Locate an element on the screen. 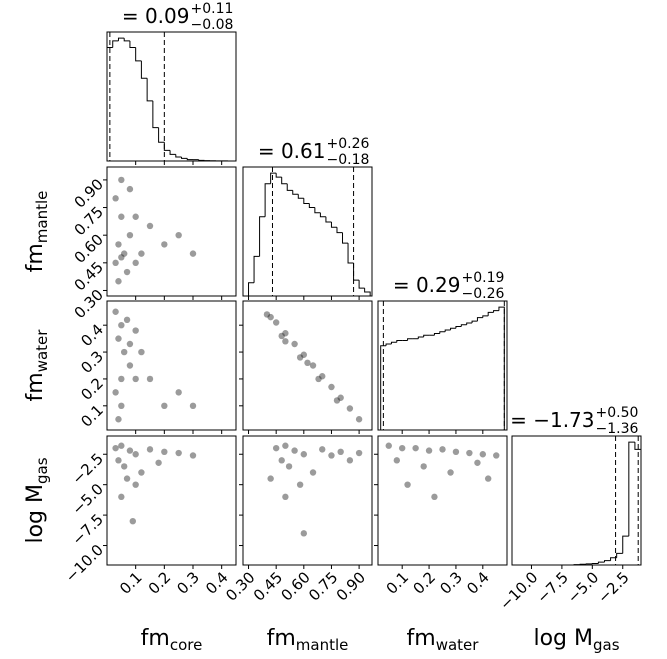 This screenshot has width=667, height=659. y-axis-label: fmmantle is located at coordinates (37, 232).